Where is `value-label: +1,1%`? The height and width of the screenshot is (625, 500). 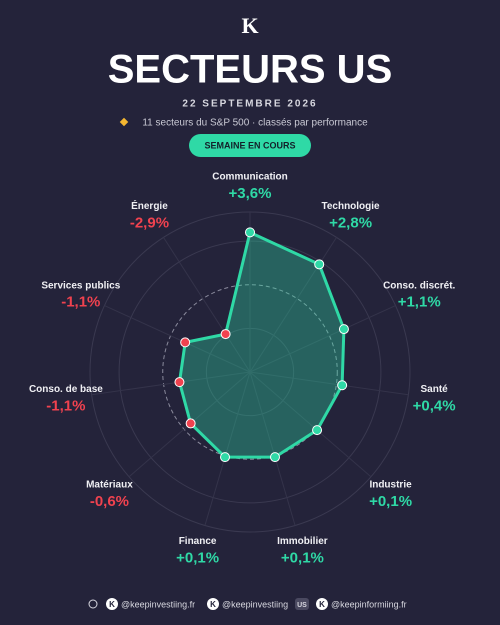
value-label: +1,1% is located at coordinates (419, 302).